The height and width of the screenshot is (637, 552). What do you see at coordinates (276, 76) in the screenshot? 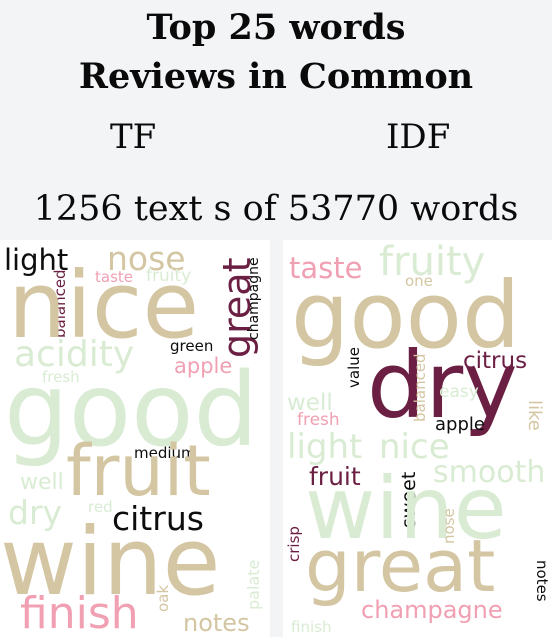
I see `title-line-2: Reviews in Common` at bounding box center [276, 76].